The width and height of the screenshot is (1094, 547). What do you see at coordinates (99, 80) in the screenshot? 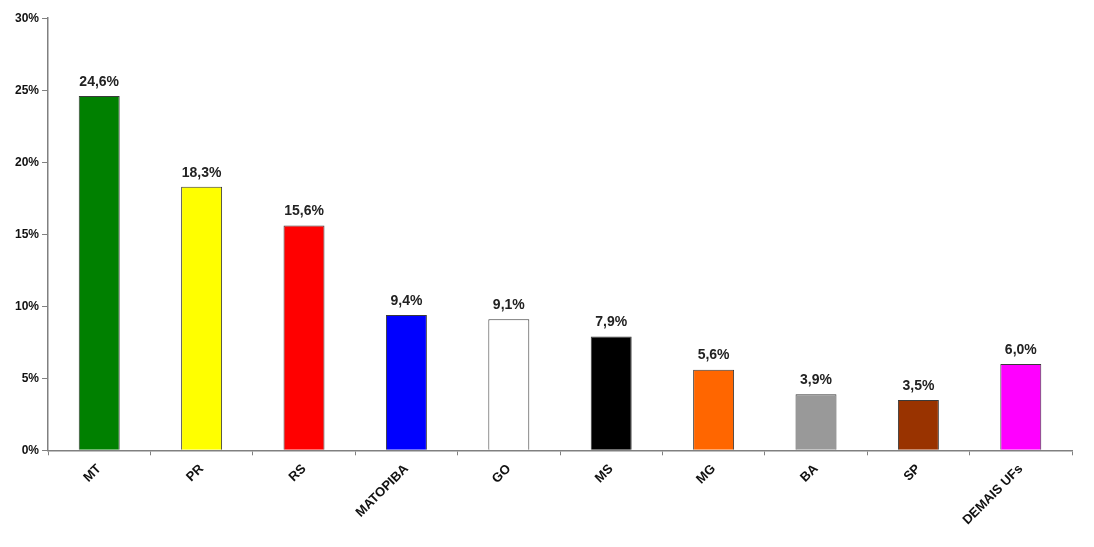
I see `data-label: 24,6%` at bounding box center [99, 80].